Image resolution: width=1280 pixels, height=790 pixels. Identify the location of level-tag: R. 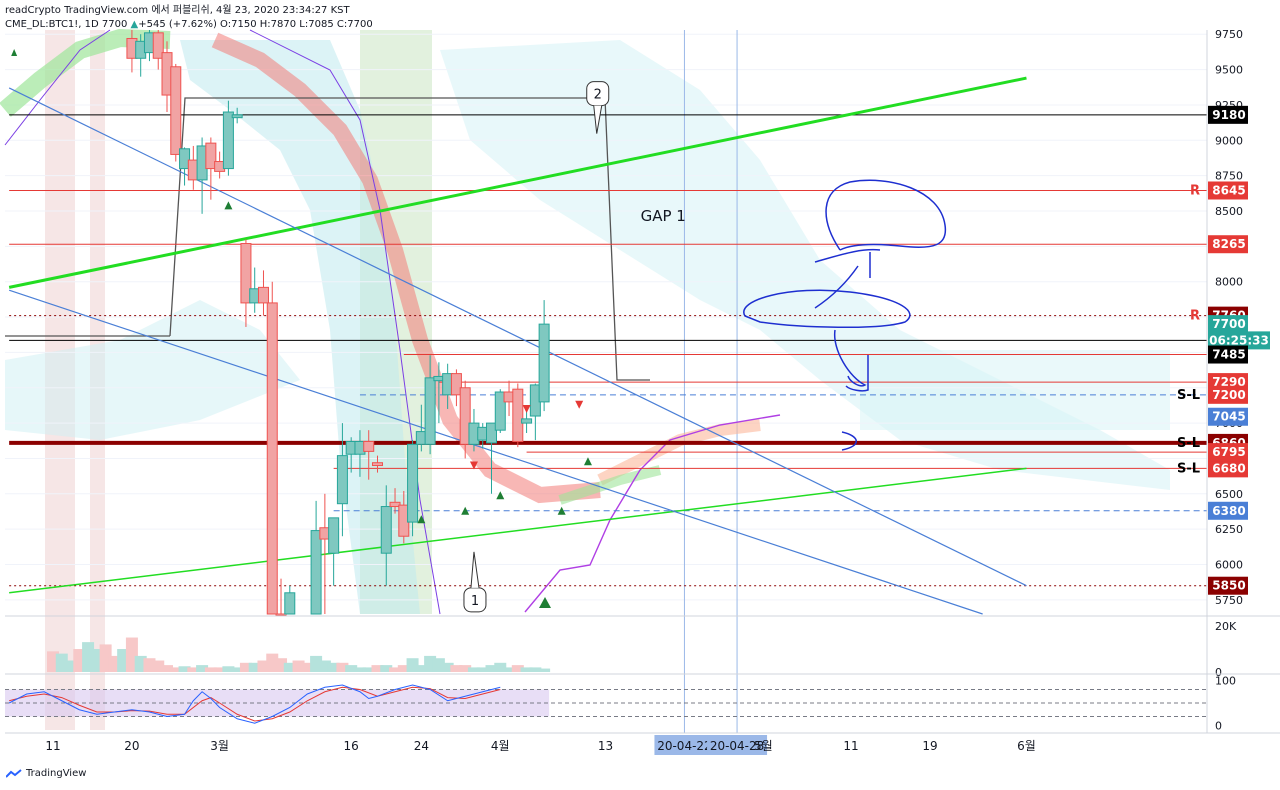
(1195, 190).